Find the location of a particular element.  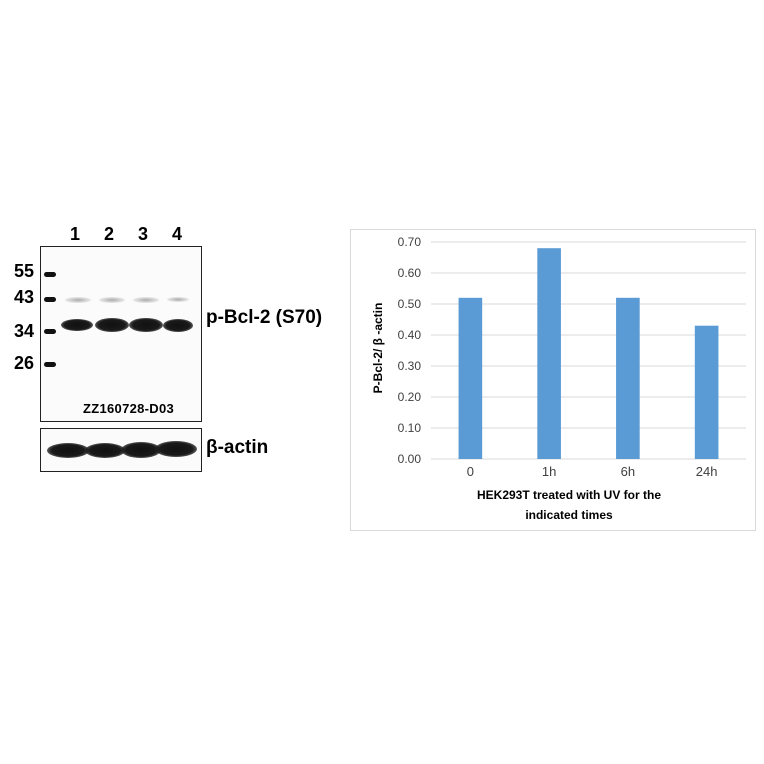

x-tick-label: 24h is located at coordinates (707, 471).